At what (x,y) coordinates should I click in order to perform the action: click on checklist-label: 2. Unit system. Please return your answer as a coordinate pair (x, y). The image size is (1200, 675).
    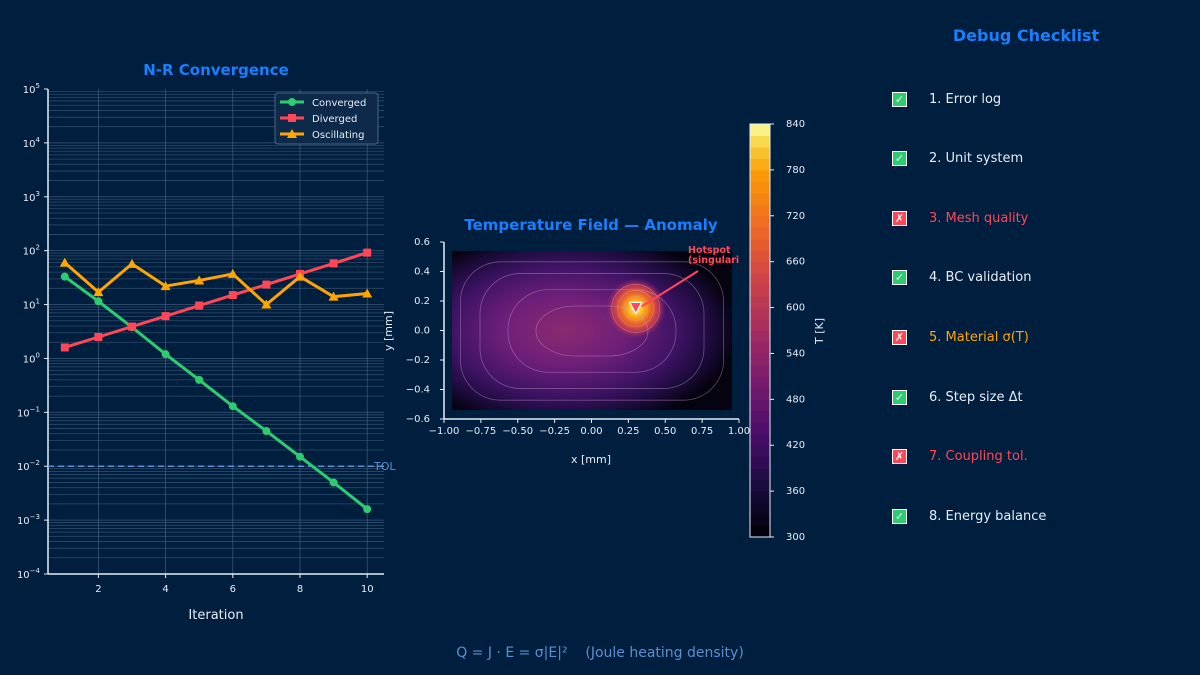
    Looking at the image, I should click on (976, 159).